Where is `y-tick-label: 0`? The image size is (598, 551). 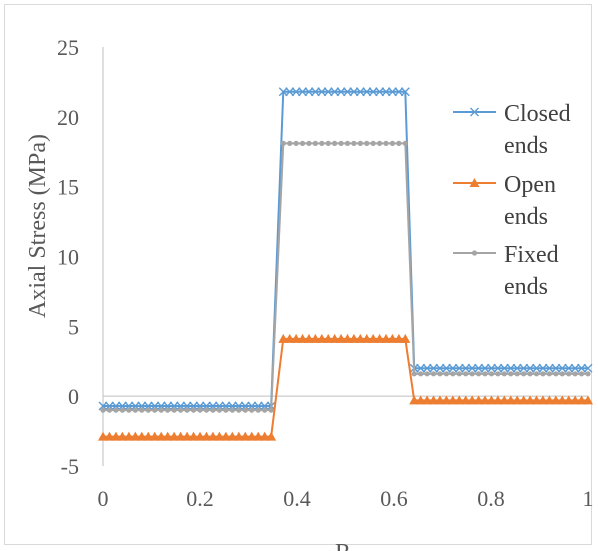 y-tick-label: 0 is located at coordinates (73, 396).